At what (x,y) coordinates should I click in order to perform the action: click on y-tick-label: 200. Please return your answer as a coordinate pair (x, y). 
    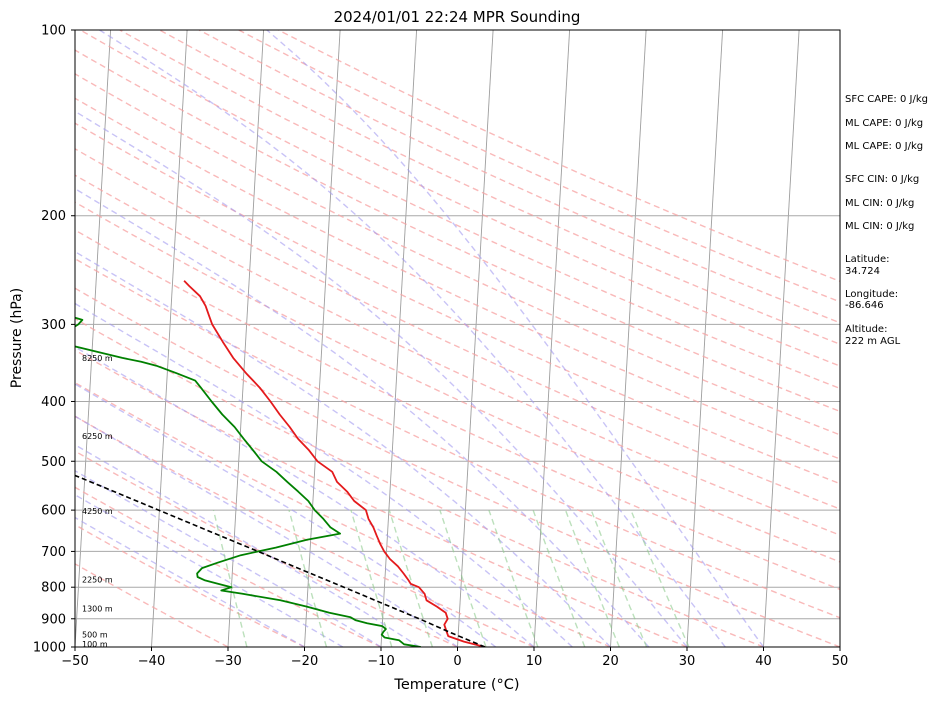
    Looking at the image, I should click on (53, 216).